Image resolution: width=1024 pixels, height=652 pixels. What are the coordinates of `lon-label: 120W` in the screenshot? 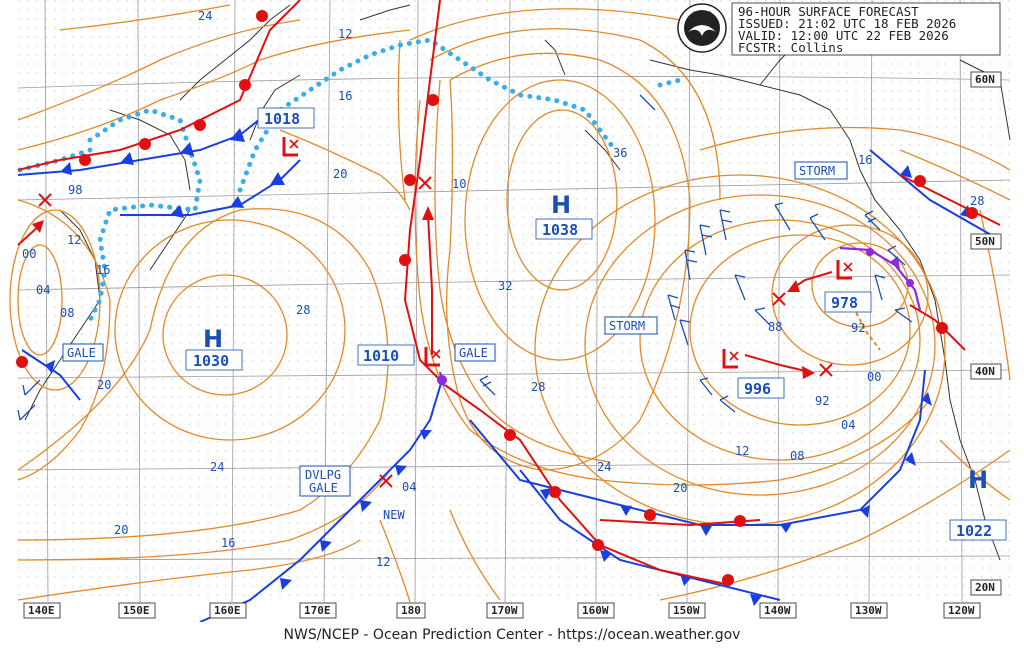 It's located at (961, 610).